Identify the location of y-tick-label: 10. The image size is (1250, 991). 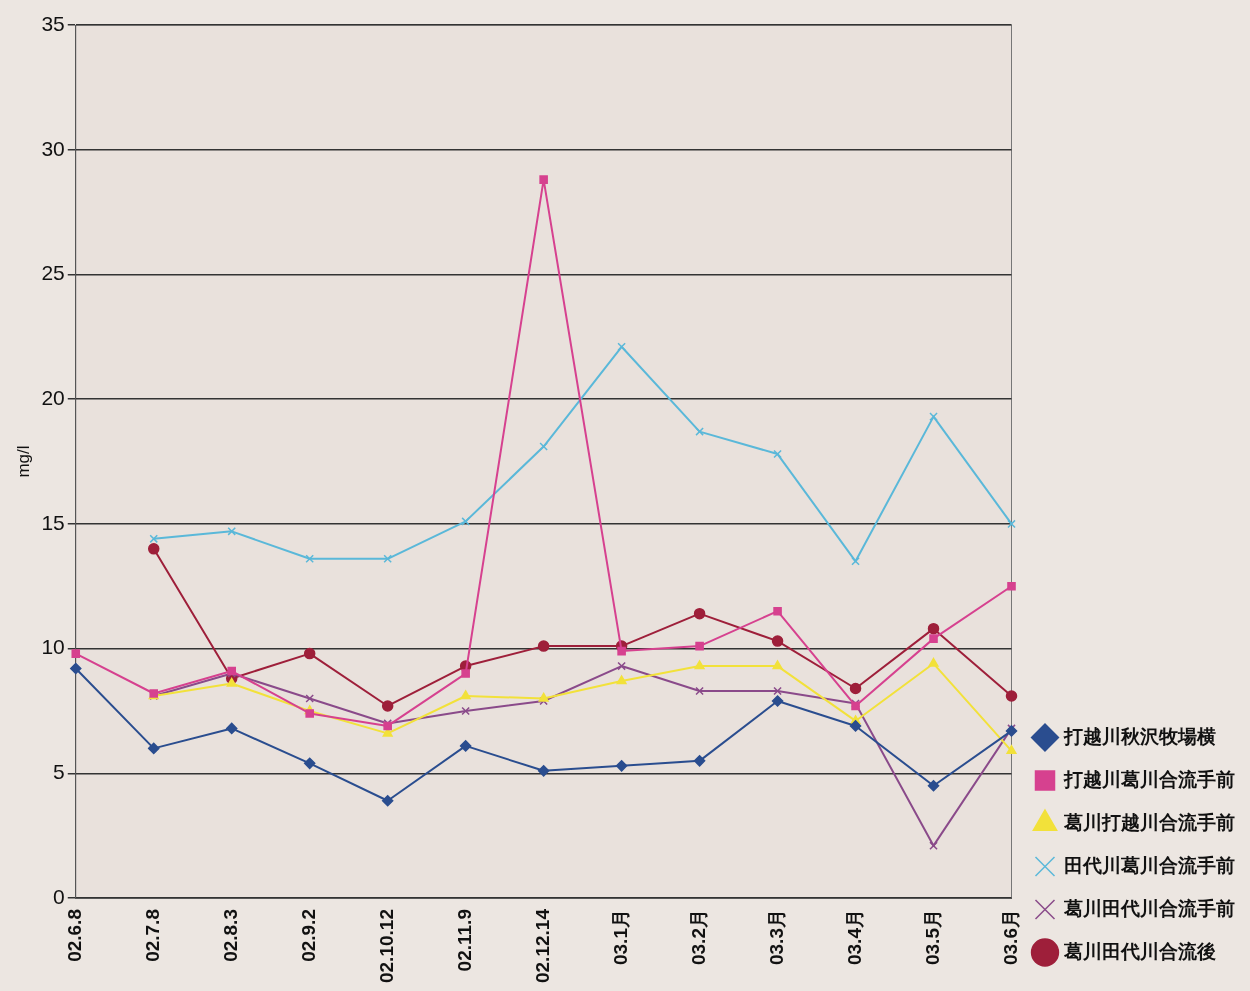
(53, 647).